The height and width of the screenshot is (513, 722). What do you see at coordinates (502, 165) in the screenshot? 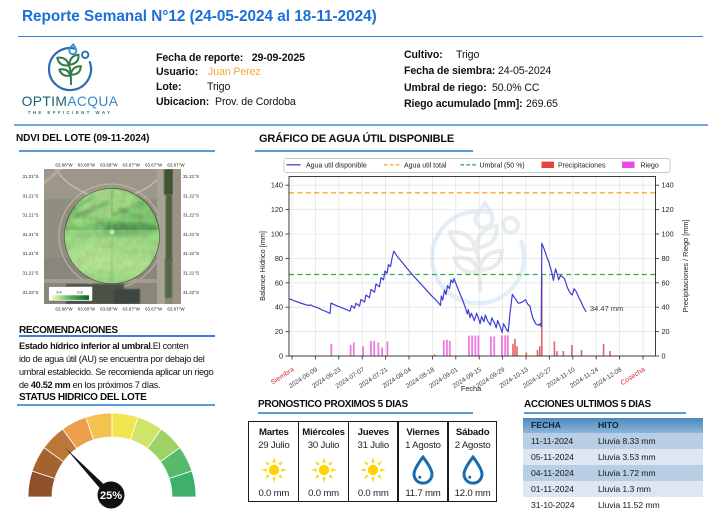
I see `svg-text: Umbral (50 %)` at bounding box center [502, 165].